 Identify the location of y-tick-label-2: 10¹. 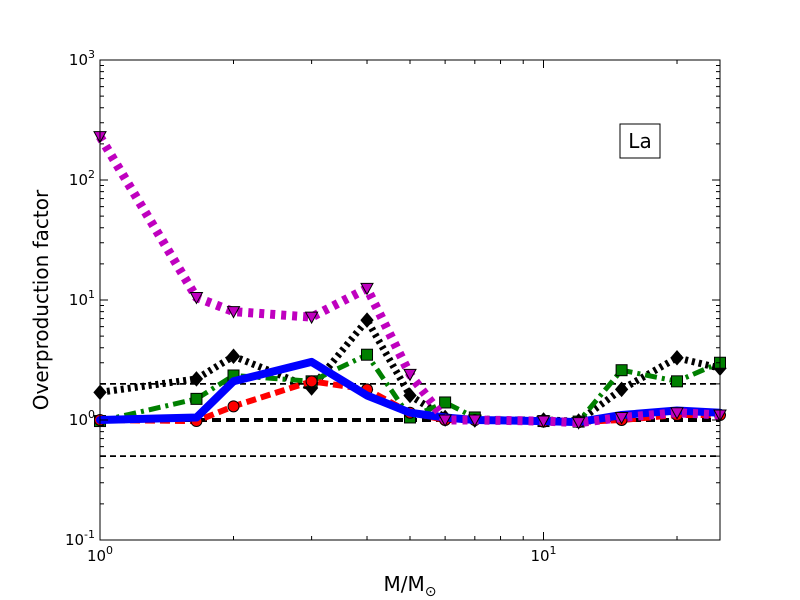
(82, 298).